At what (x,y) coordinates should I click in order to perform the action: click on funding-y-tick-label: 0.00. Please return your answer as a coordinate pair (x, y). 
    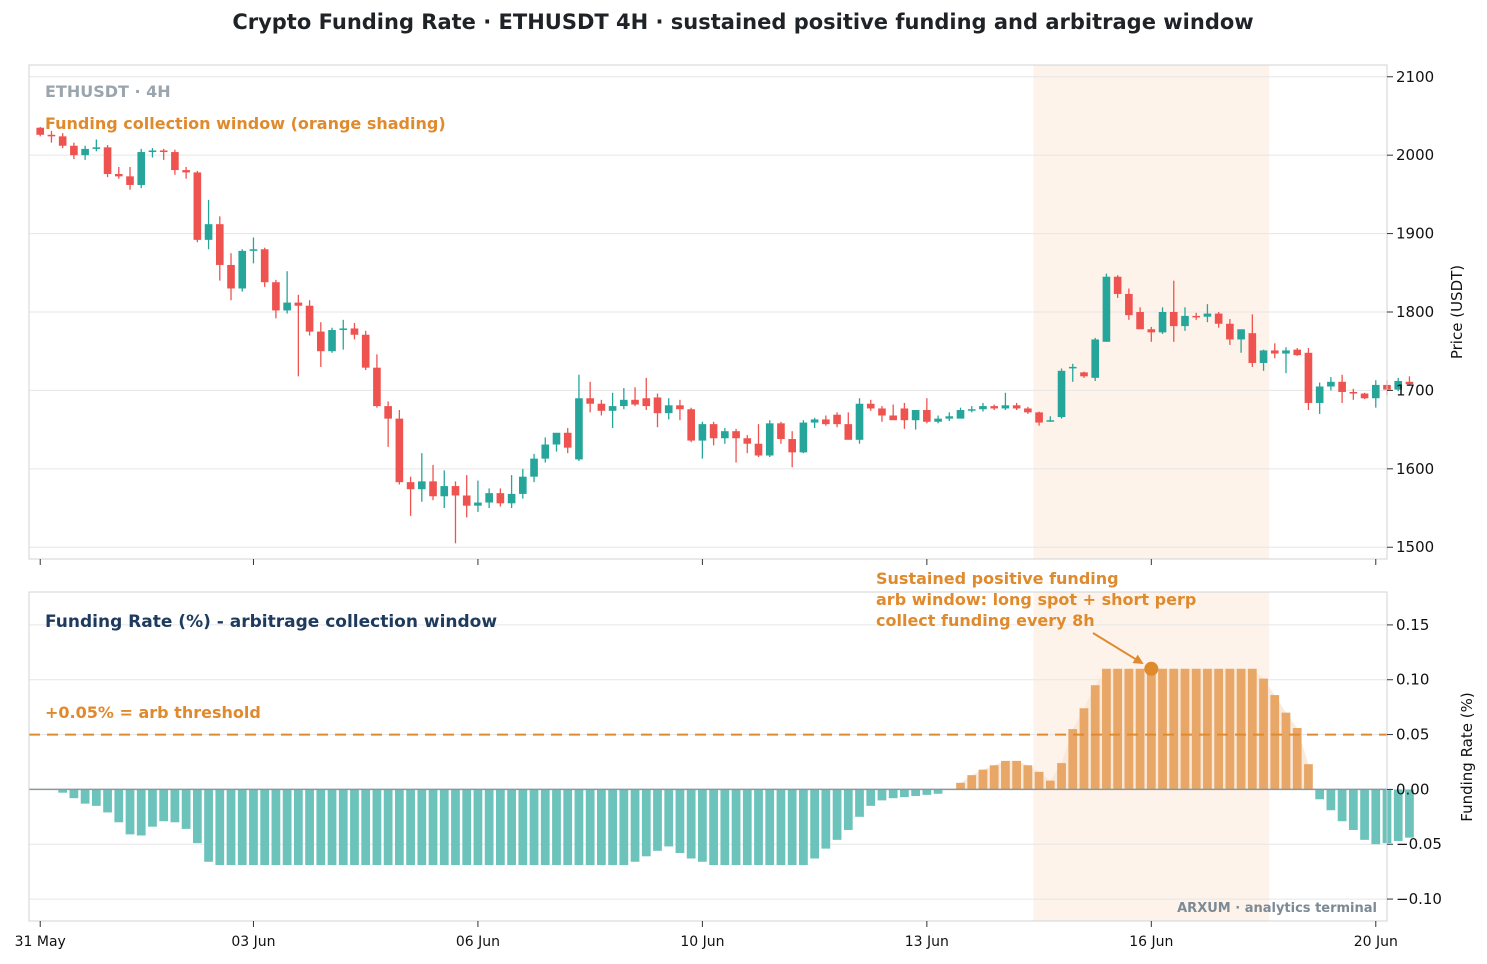
    Looking at the image, I should click on (1412, 789).